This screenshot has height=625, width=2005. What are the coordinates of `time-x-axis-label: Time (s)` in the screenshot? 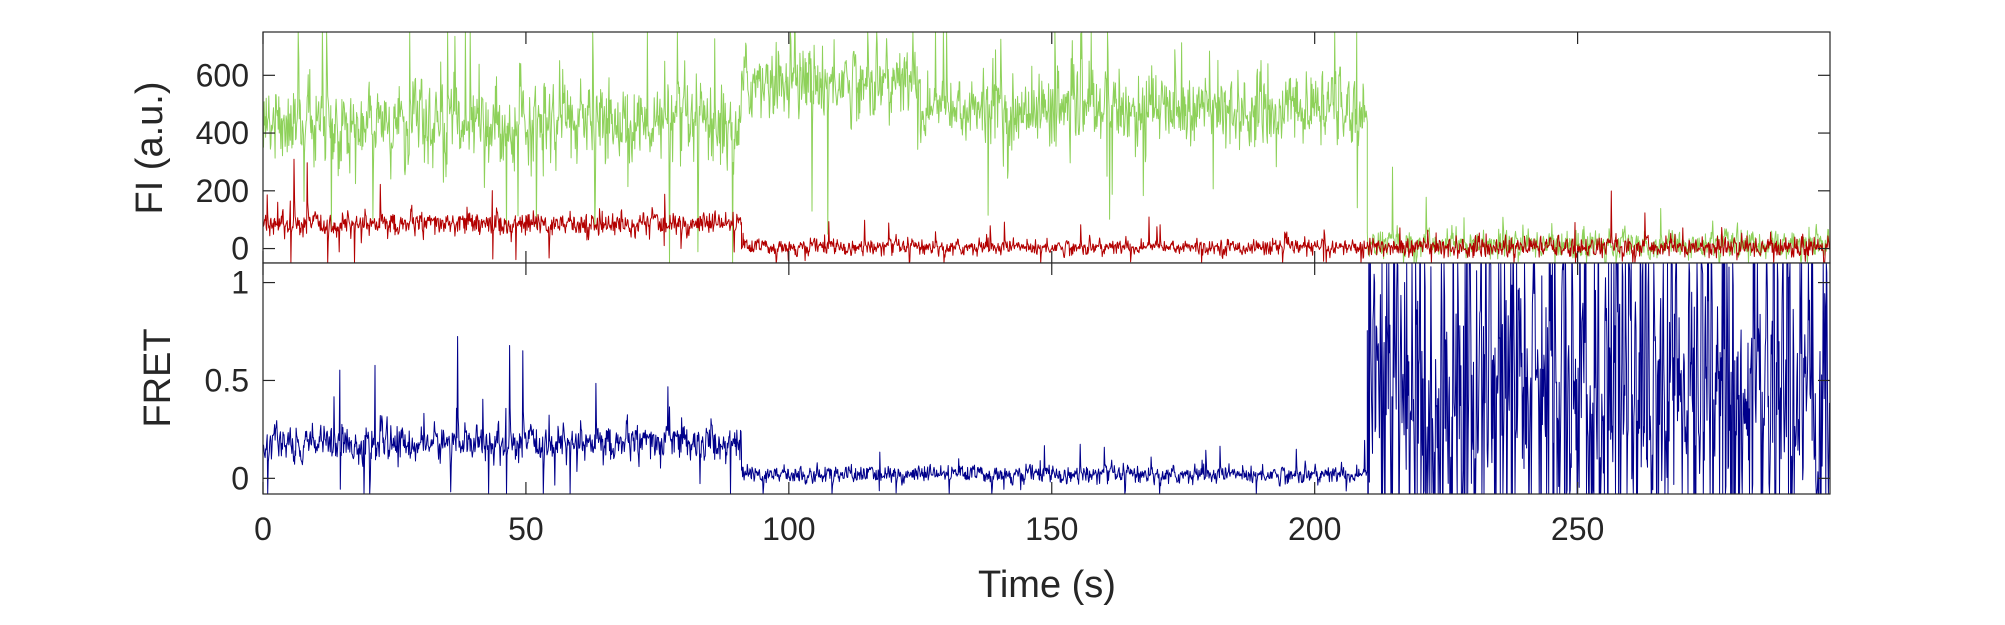 It's located at (1047, 585).